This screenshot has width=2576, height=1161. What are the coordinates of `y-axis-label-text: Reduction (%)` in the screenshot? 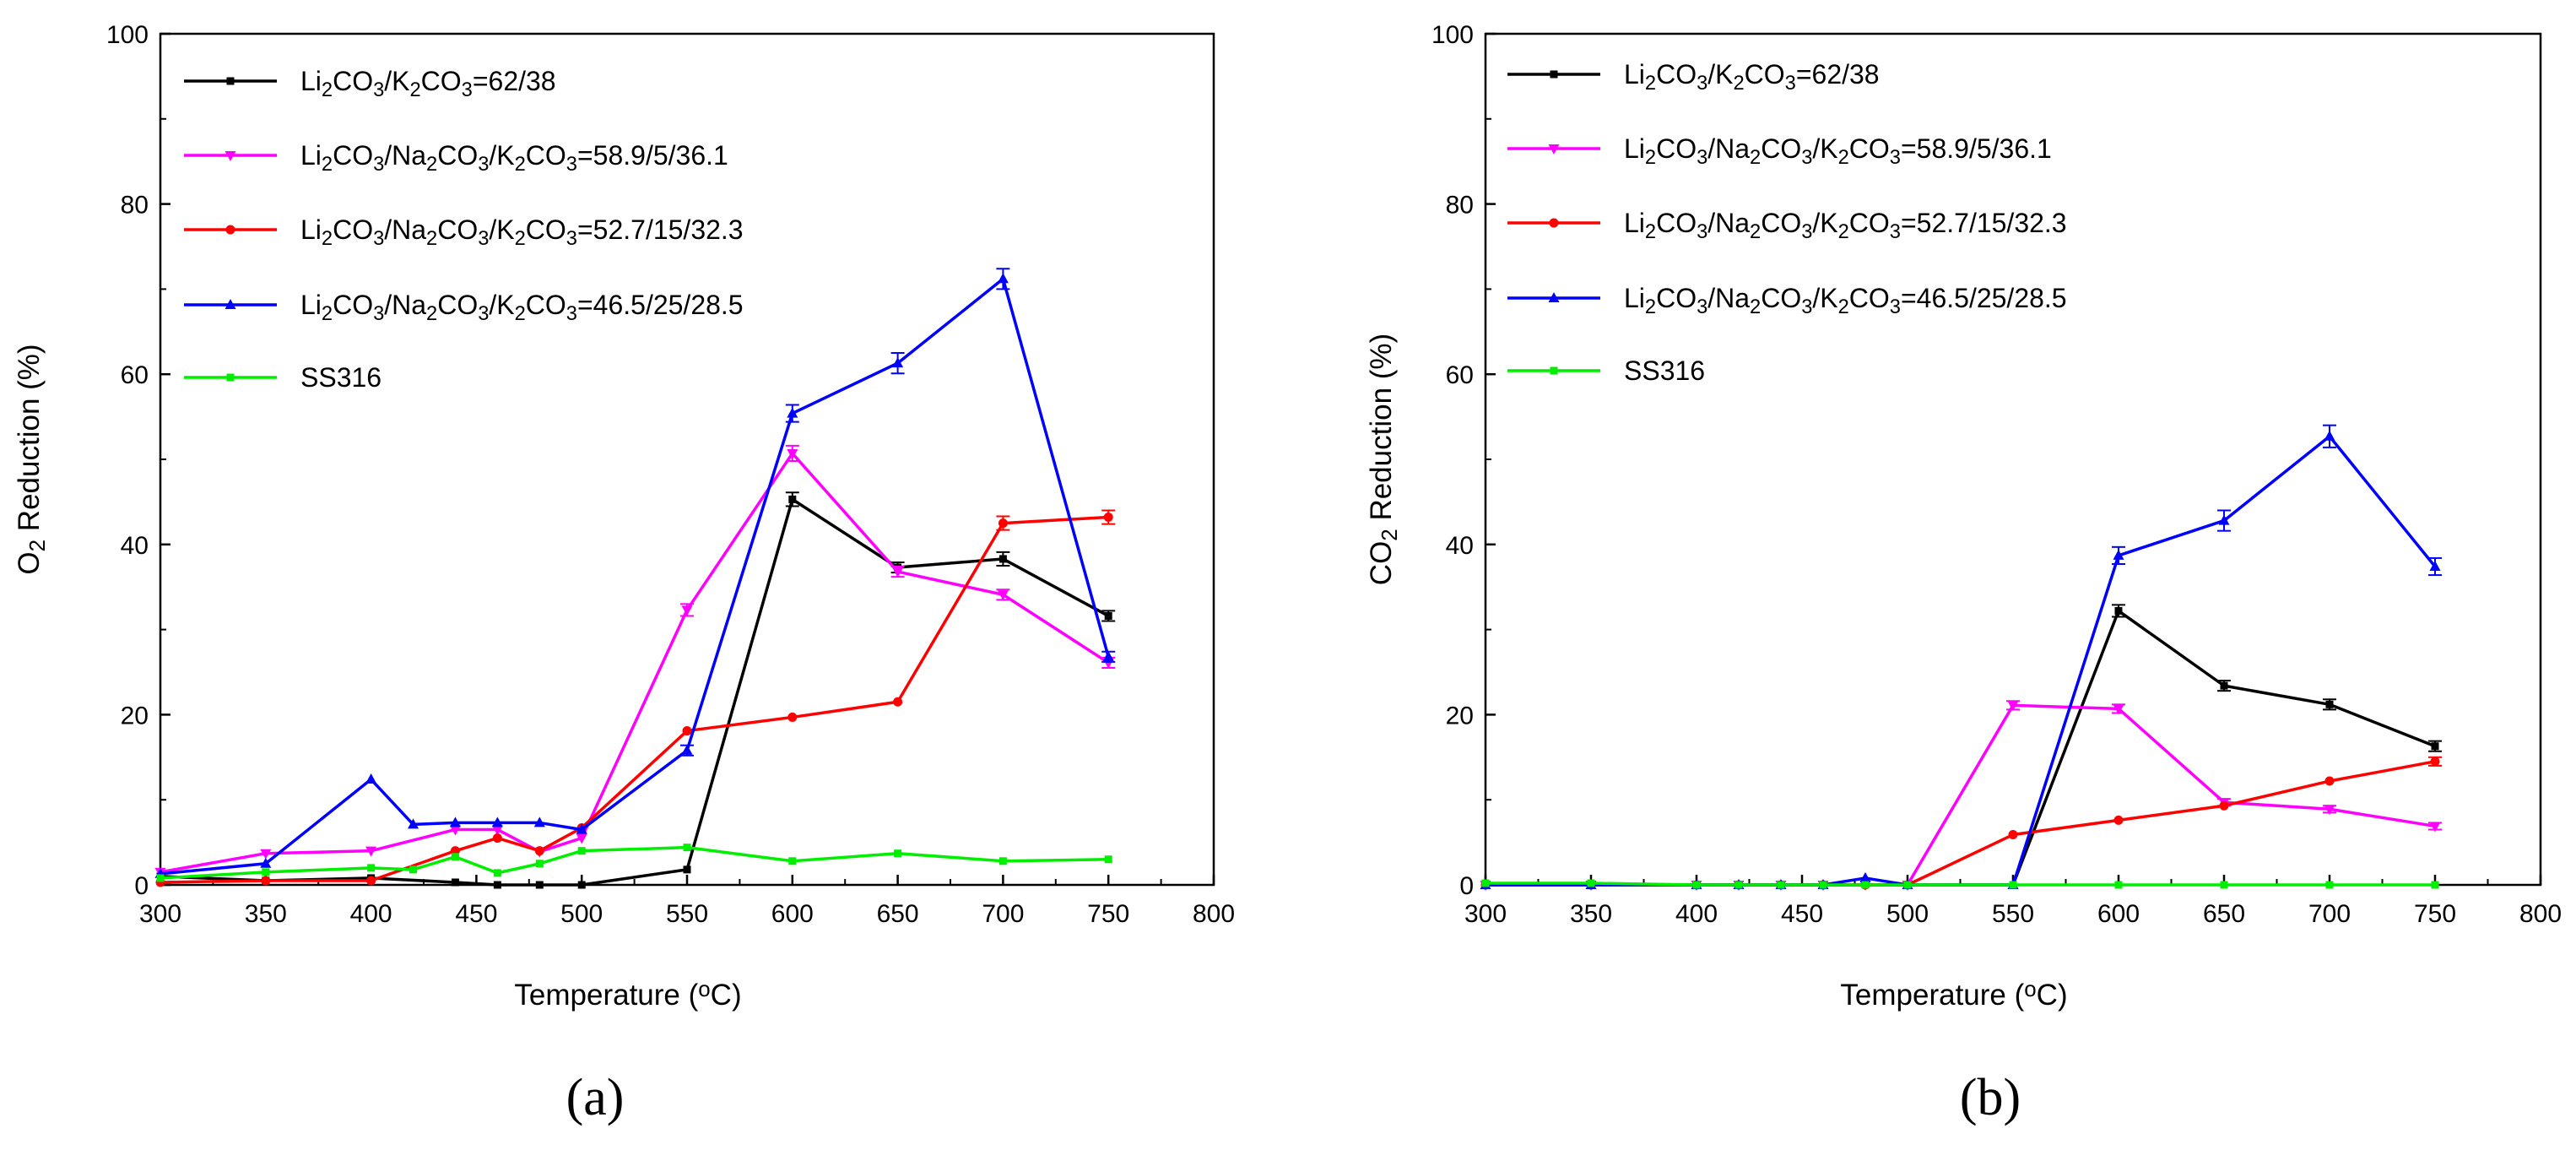 It's located at (29, 441).